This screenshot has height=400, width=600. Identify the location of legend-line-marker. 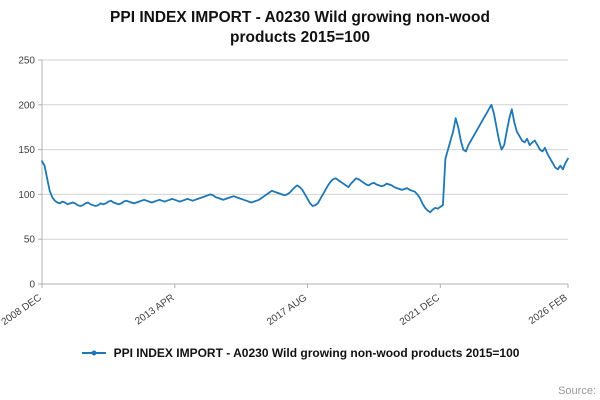
(93, 353).